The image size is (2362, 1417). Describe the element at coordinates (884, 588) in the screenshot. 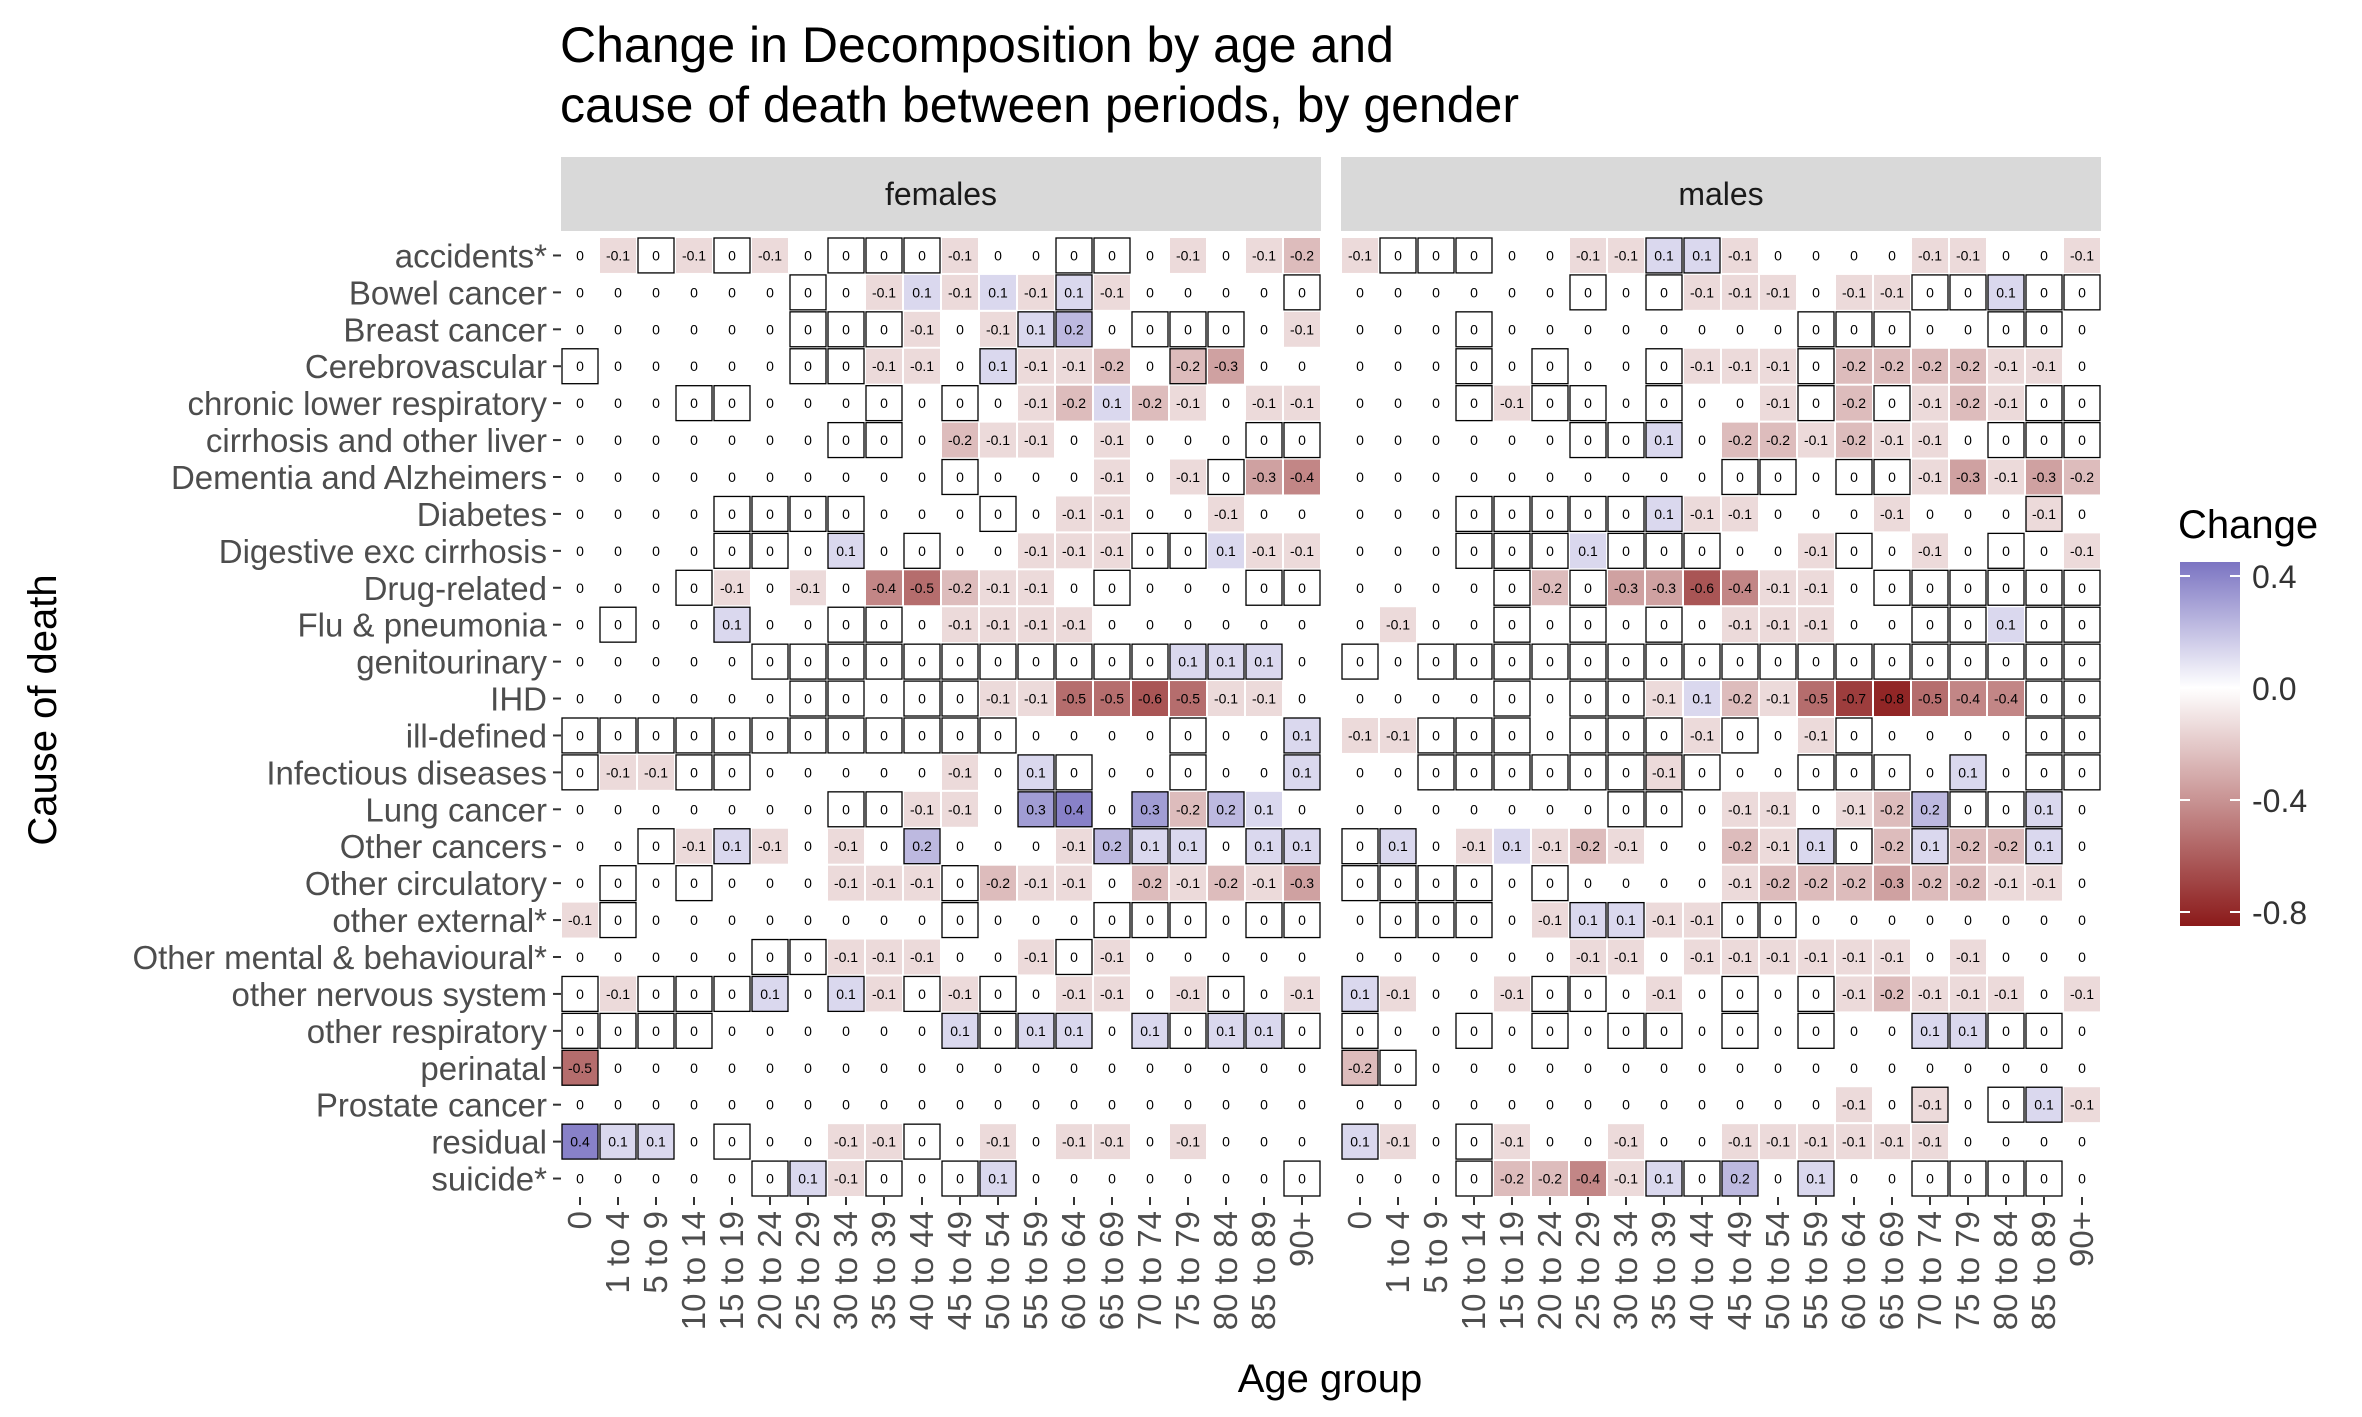

I see `cell-value-label: -0.4` at that location.